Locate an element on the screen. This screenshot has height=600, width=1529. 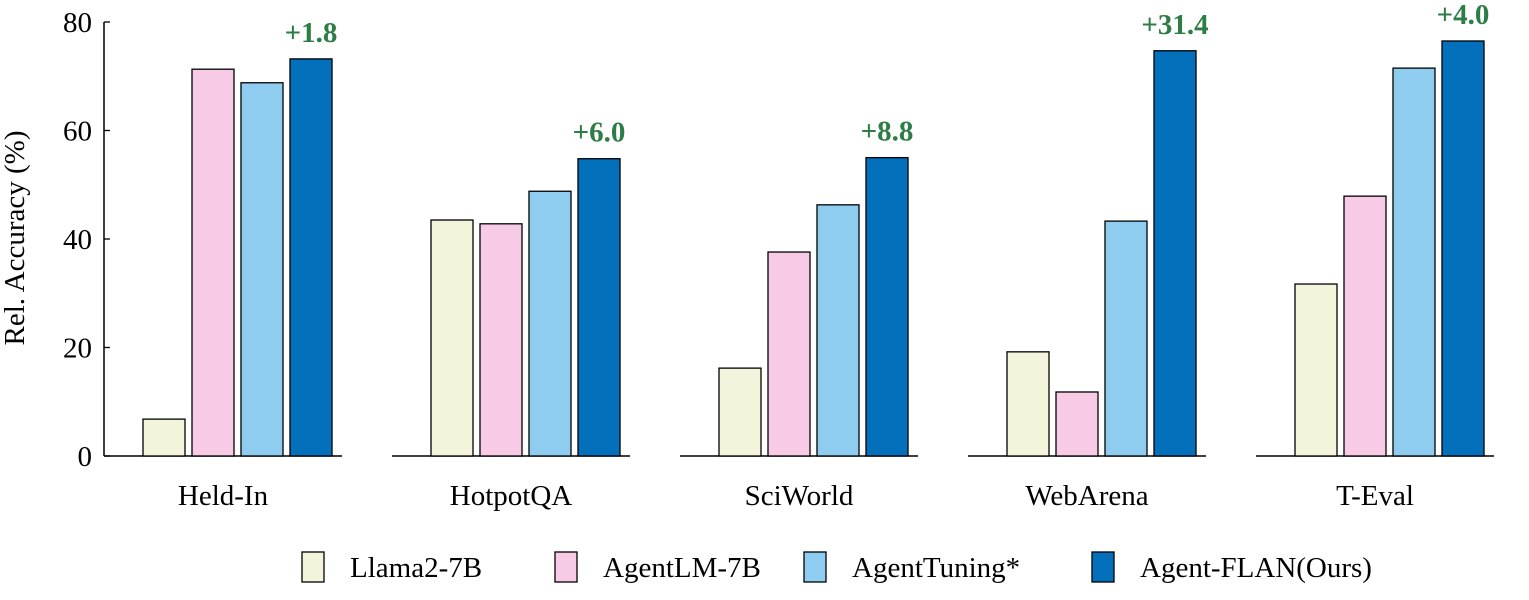
y-tick-label: 40 is located at coordinates (77, 240).